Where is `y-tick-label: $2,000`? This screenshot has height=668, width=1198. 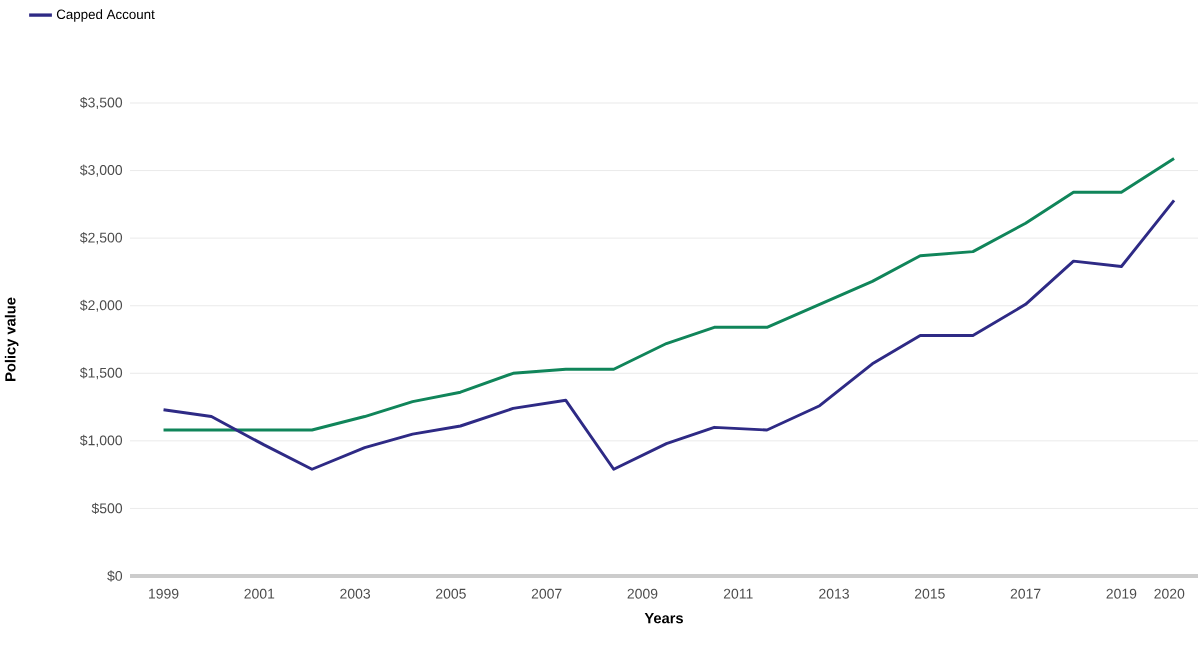
y-tick-label: $2,000 is located at coordinates (101, 305).